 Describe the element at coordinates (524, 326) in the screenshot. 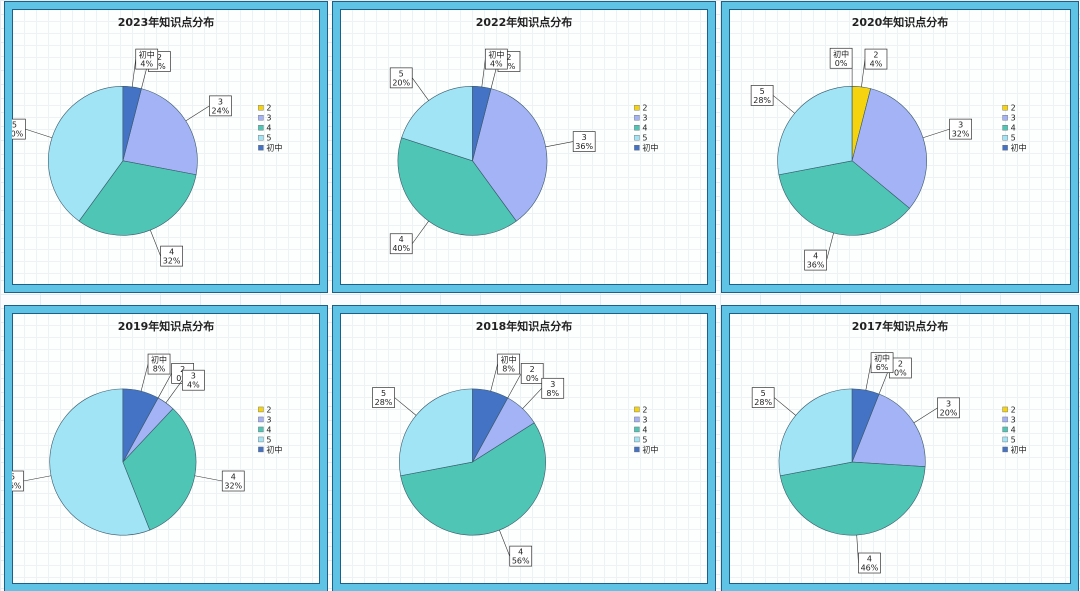

I see `chart-title: 2018年知识点分布` at that location.